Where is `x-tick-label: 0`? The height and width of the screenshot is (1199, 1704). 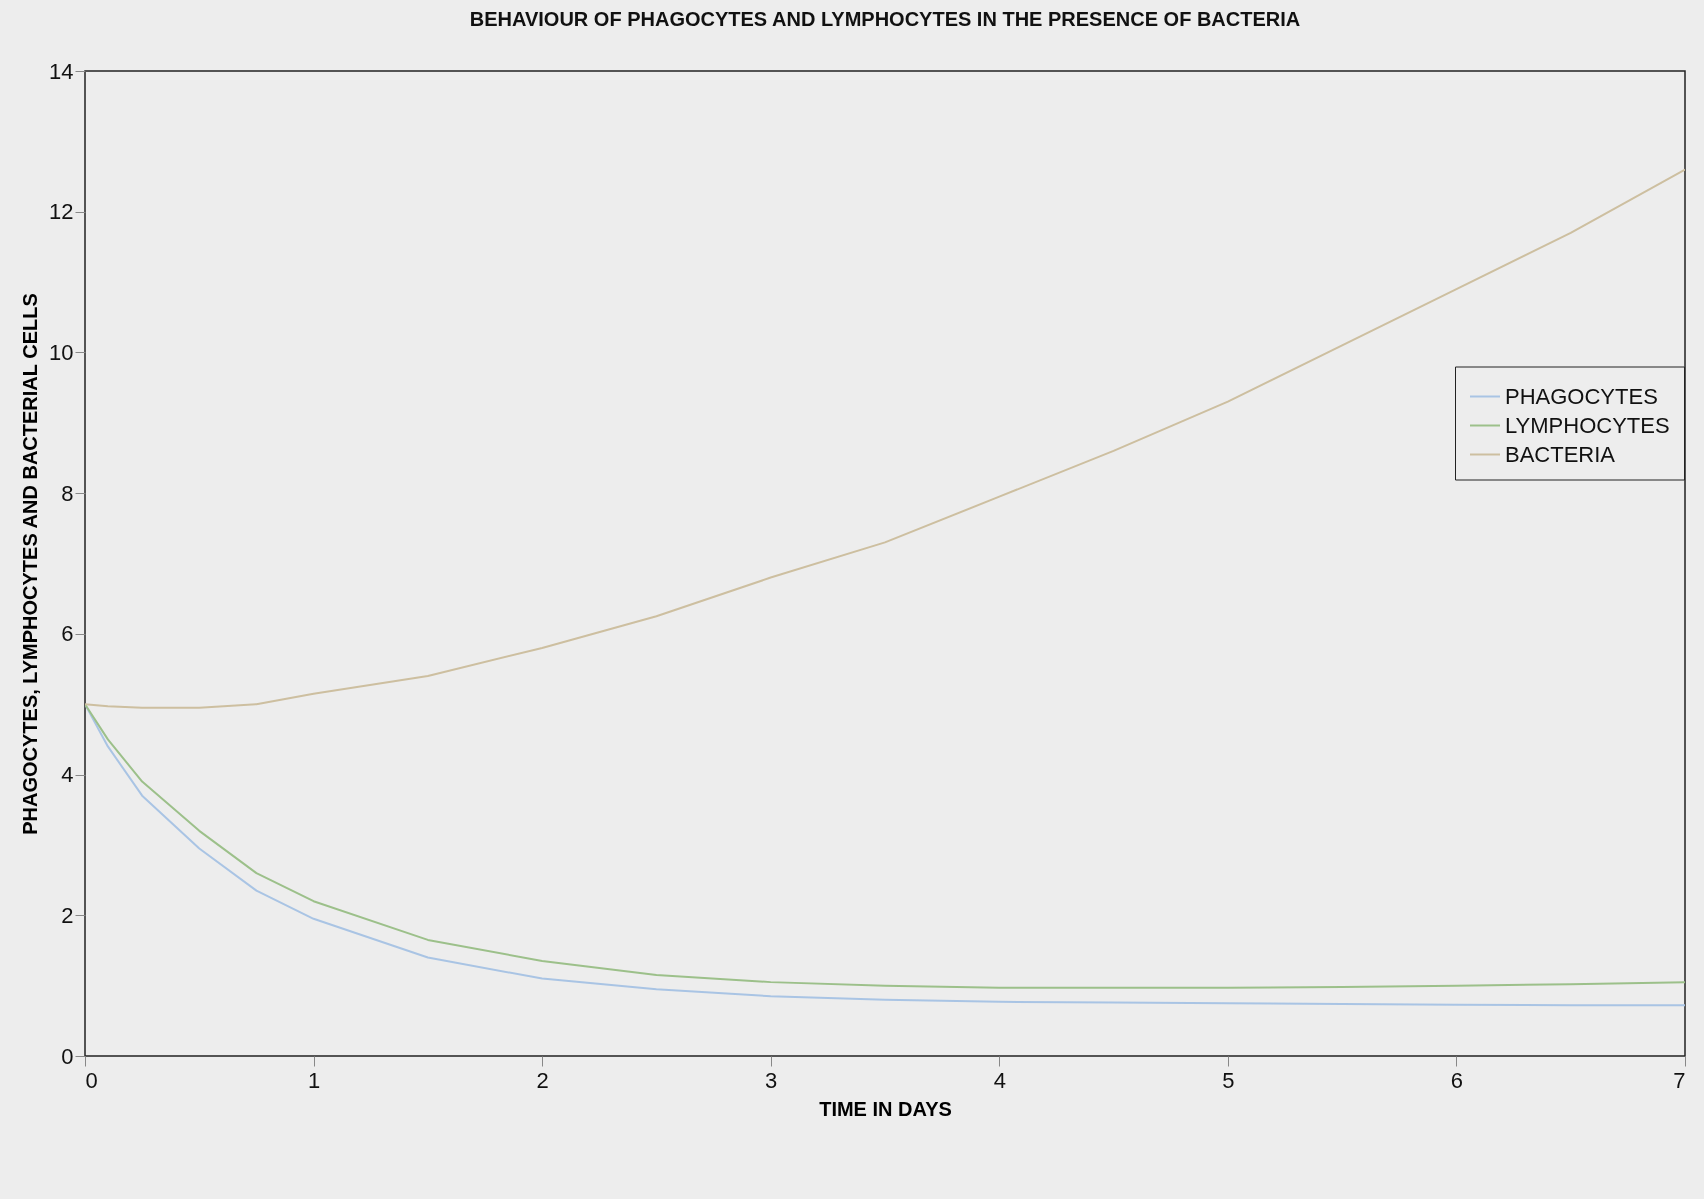
x-tick-label: 0 is located at coordinates (91, 1080).